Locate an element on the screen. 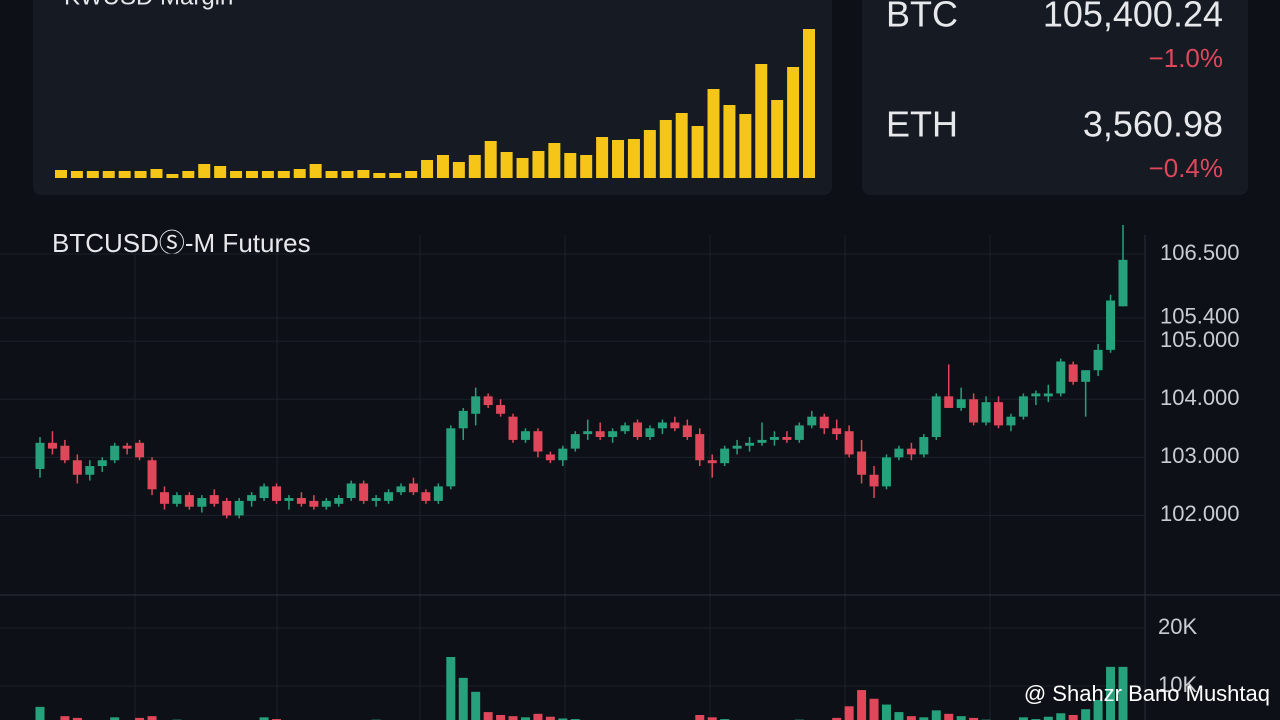  watermark: @ Shahzr Bano Mushtaq is located at coordinates (1147, 693).